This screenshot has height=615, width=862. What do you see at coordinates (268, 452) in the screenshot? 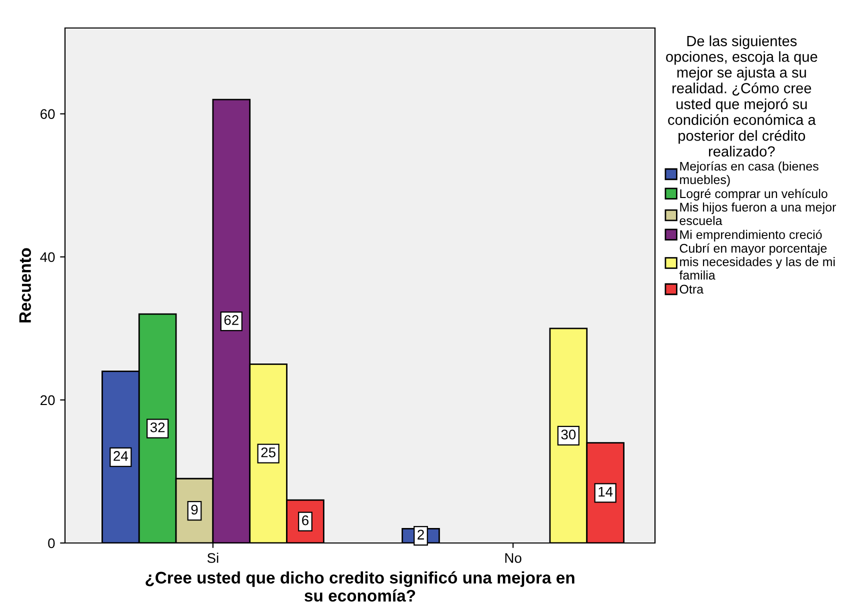
I see `data-label: 25` at bounding box center [268, 452].